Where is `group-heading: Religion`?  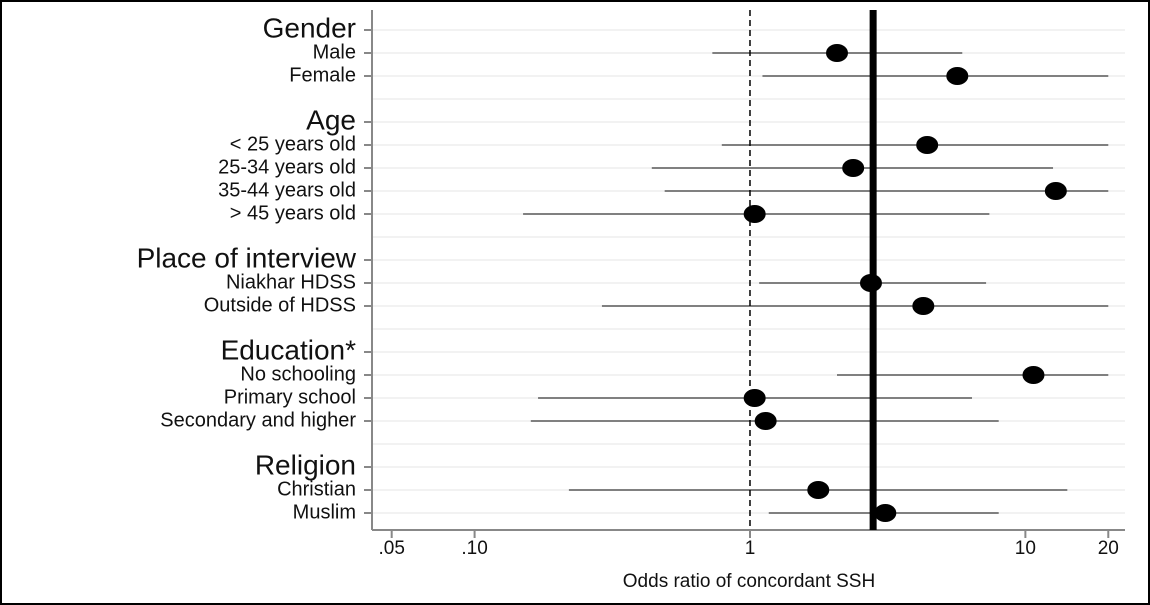 group-heading: Religion is located at coordinates (305, 464).